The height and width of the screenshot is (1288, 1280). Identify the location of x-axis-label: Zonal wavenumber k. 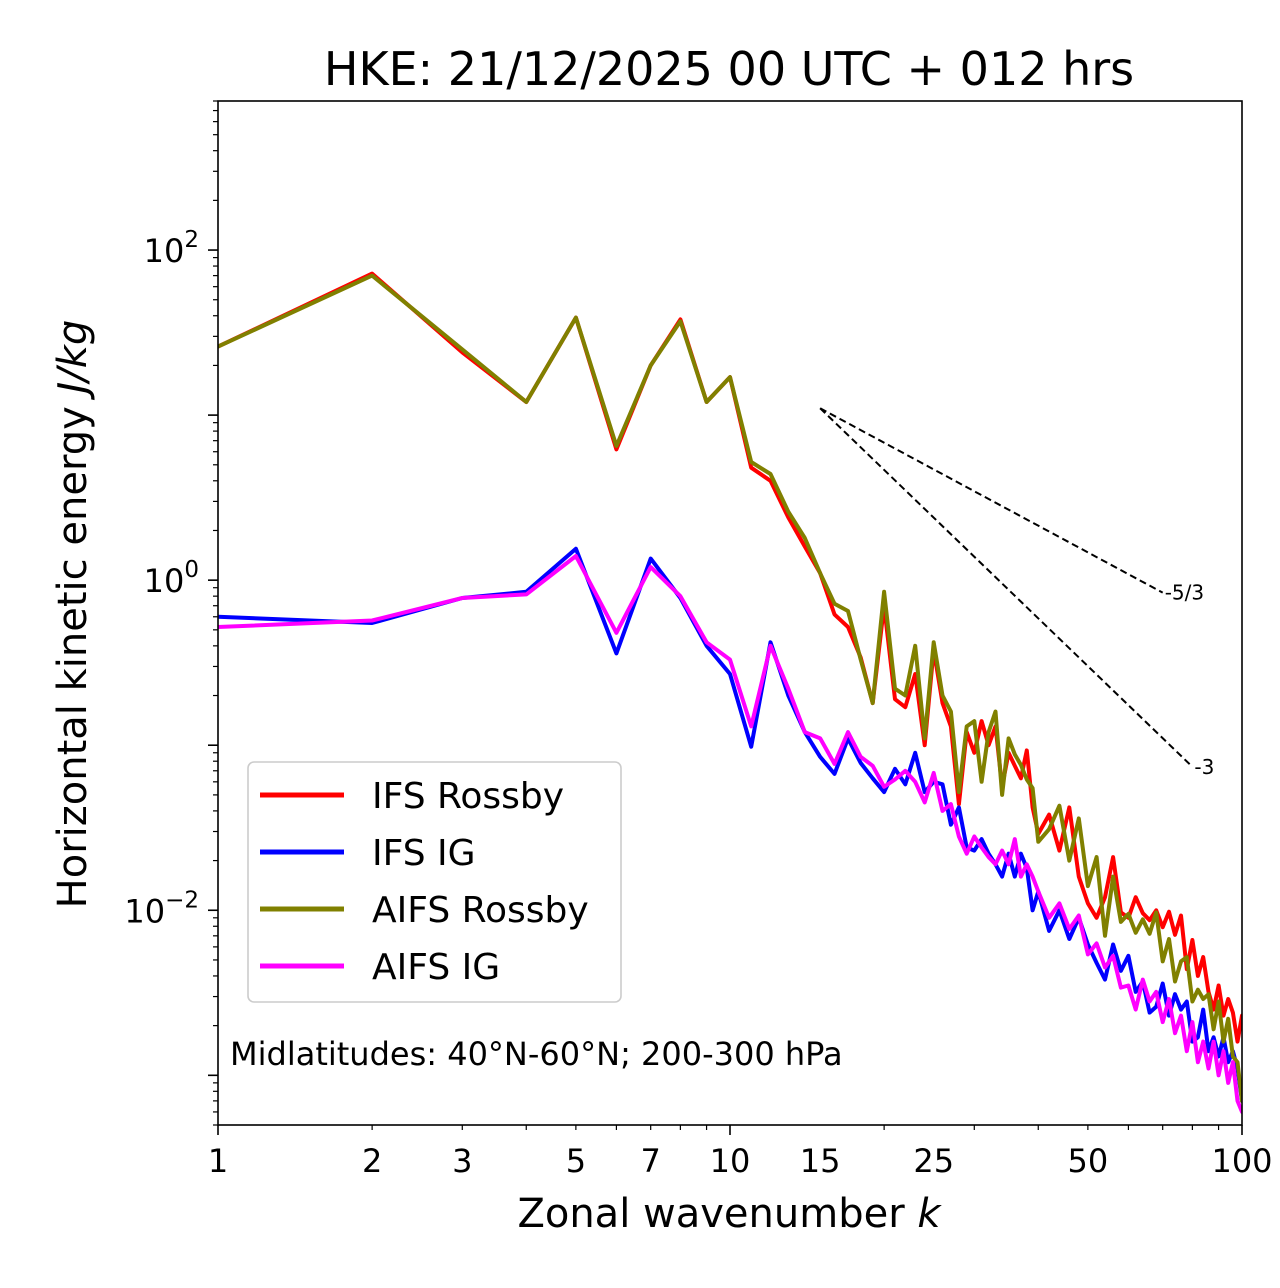
(729, 1214).